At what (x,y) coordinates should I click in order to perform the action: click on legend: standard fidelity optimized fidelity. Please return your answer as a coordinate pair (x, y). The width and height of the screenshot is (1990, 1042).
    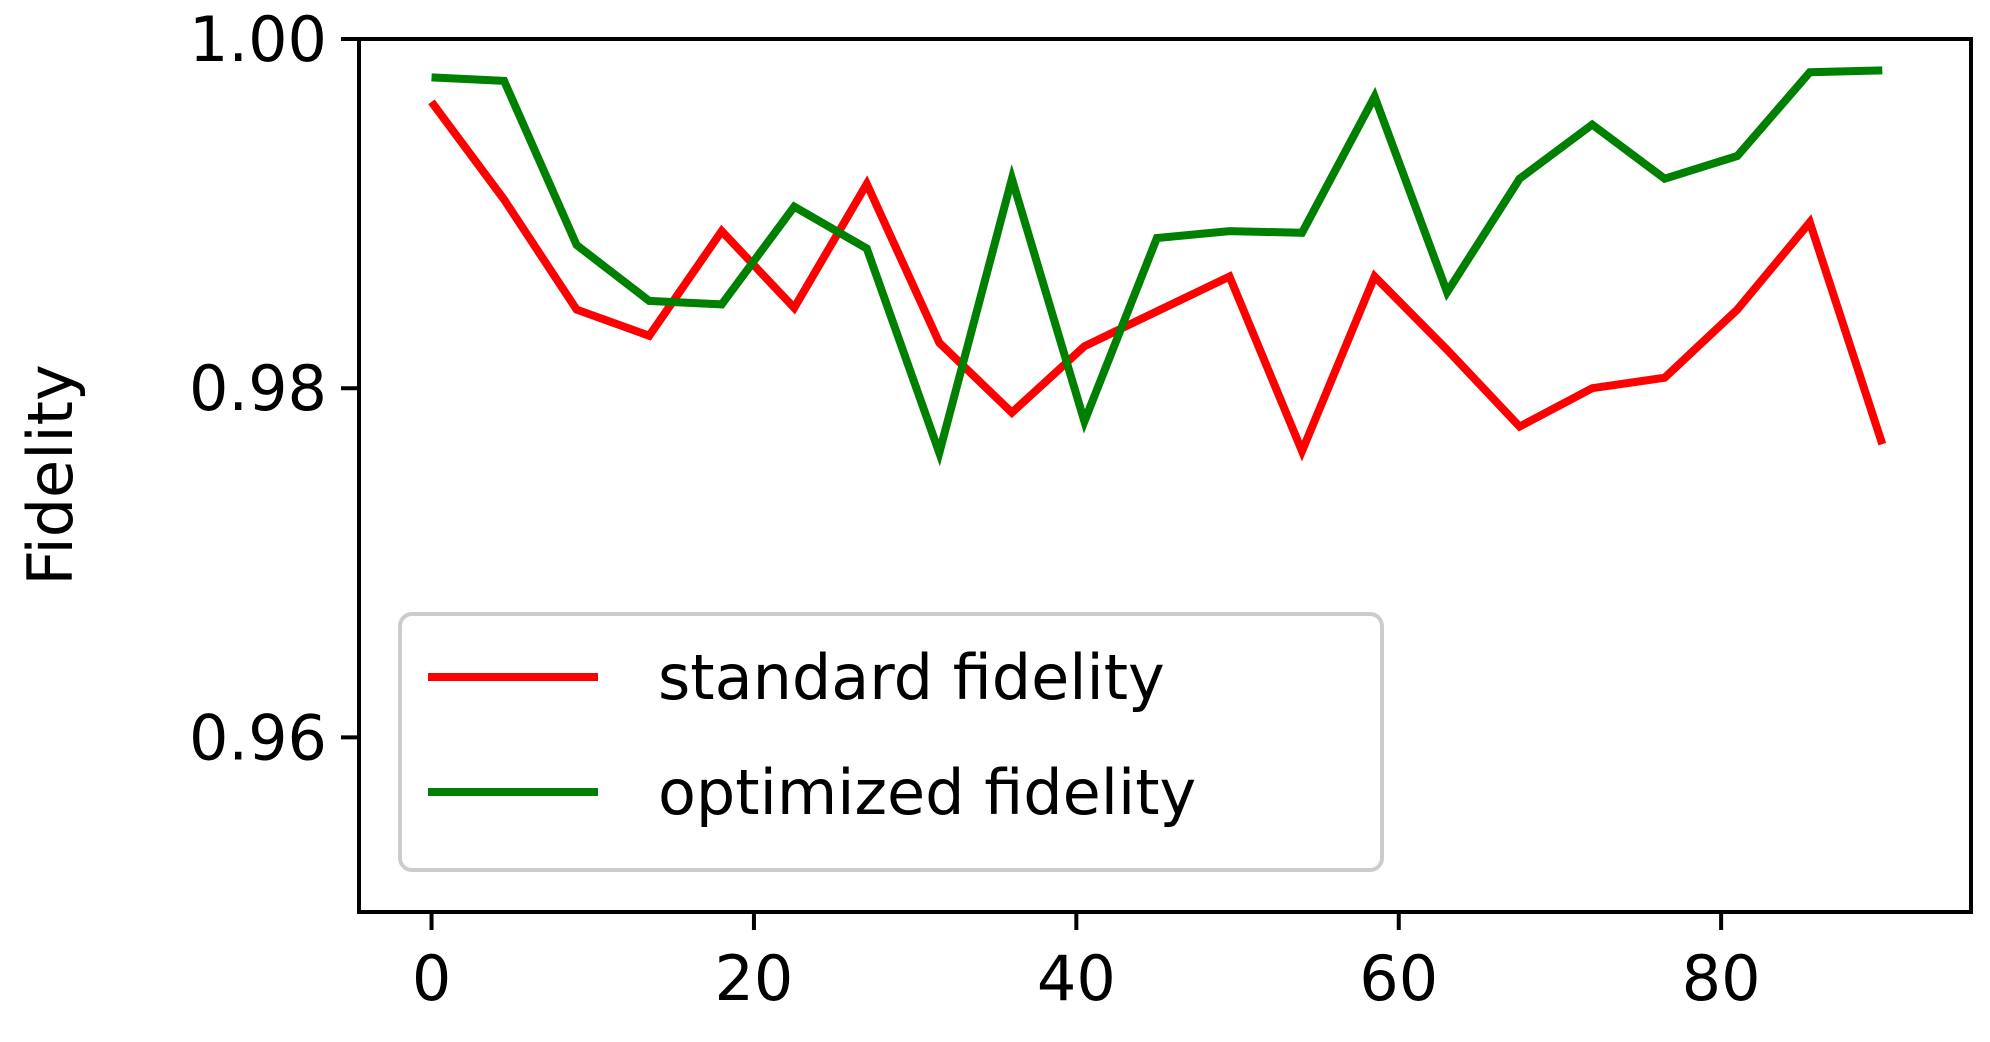
    Looking at the image, I should click on (891, 742).